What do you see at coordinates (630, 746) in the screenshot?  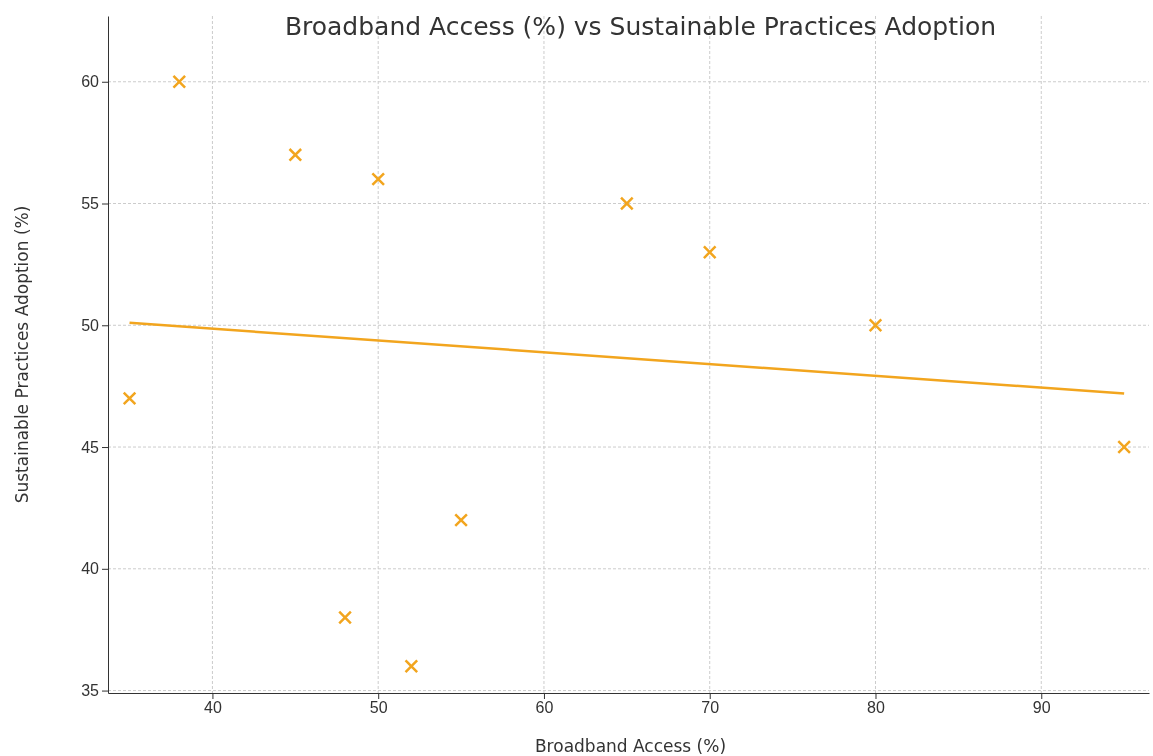 I see `x-axis-title: Broadband Access (%)` at bounding box center [630, 746].